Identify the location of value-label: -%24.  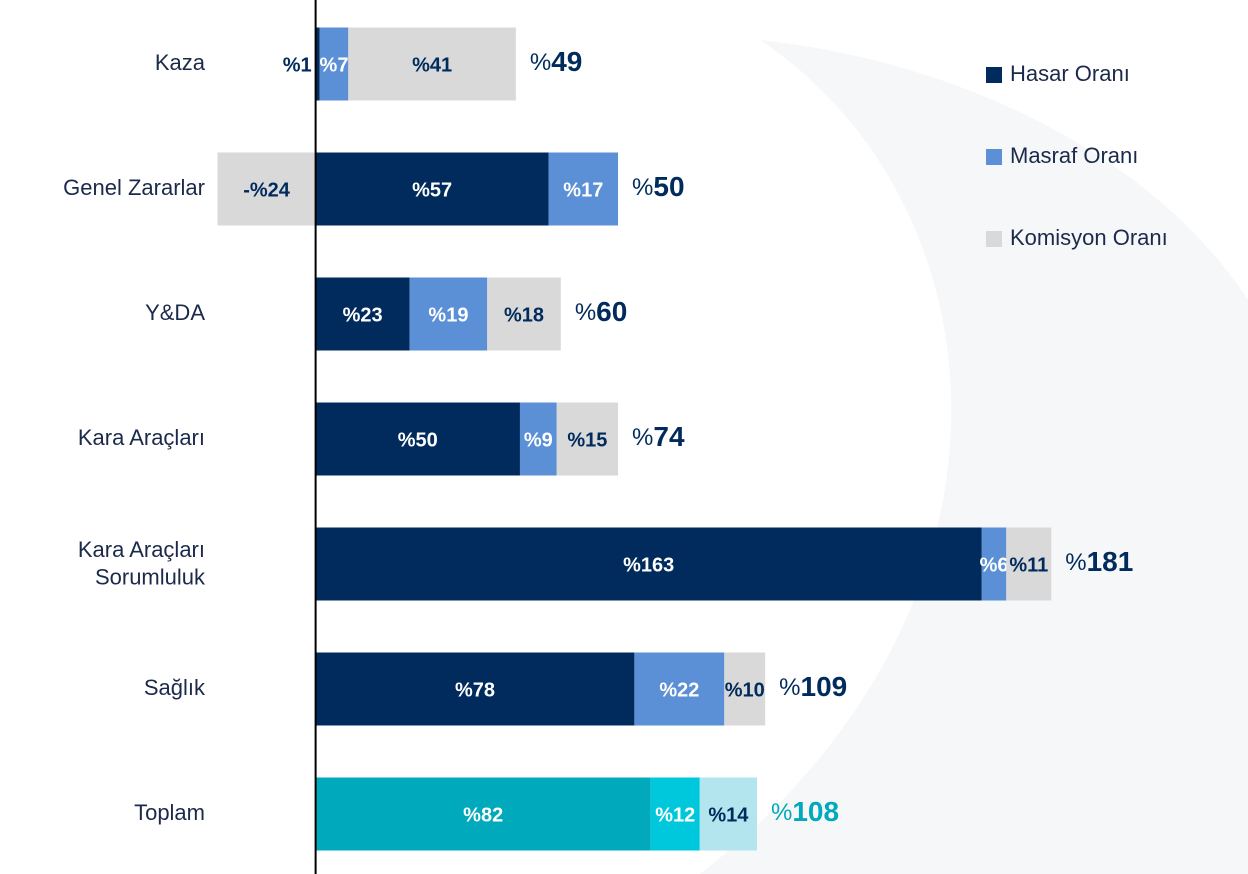
(267, 190).